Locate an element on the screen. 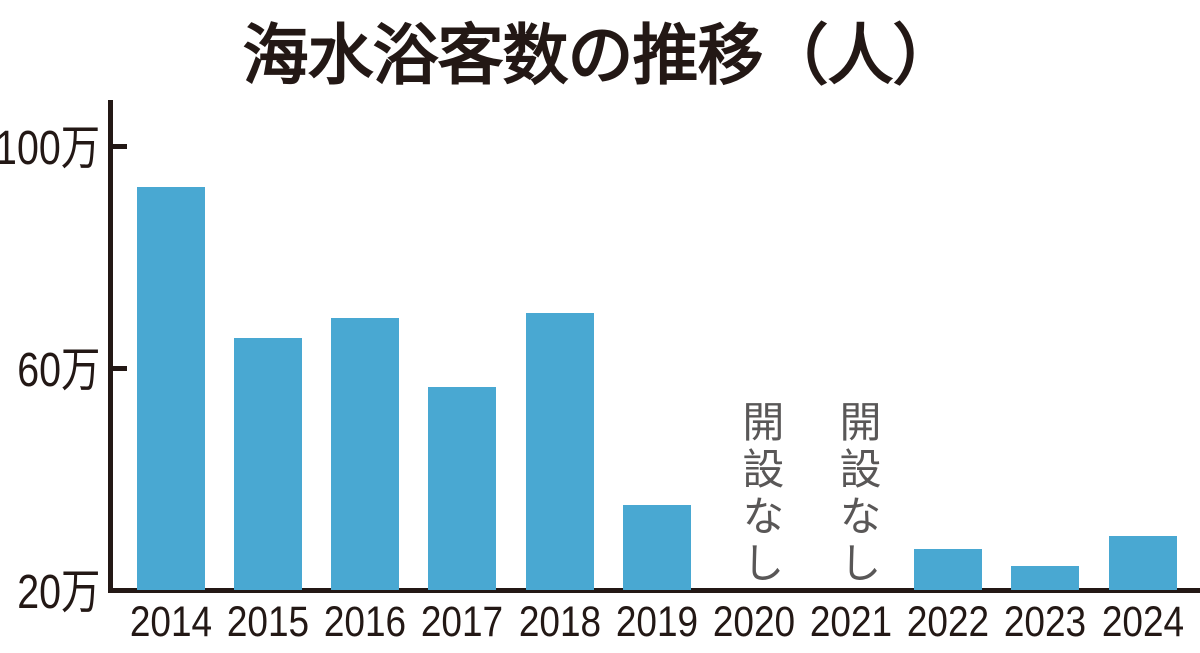  x-tick-label-2018: 2018 is located at coordinates (559, 622).